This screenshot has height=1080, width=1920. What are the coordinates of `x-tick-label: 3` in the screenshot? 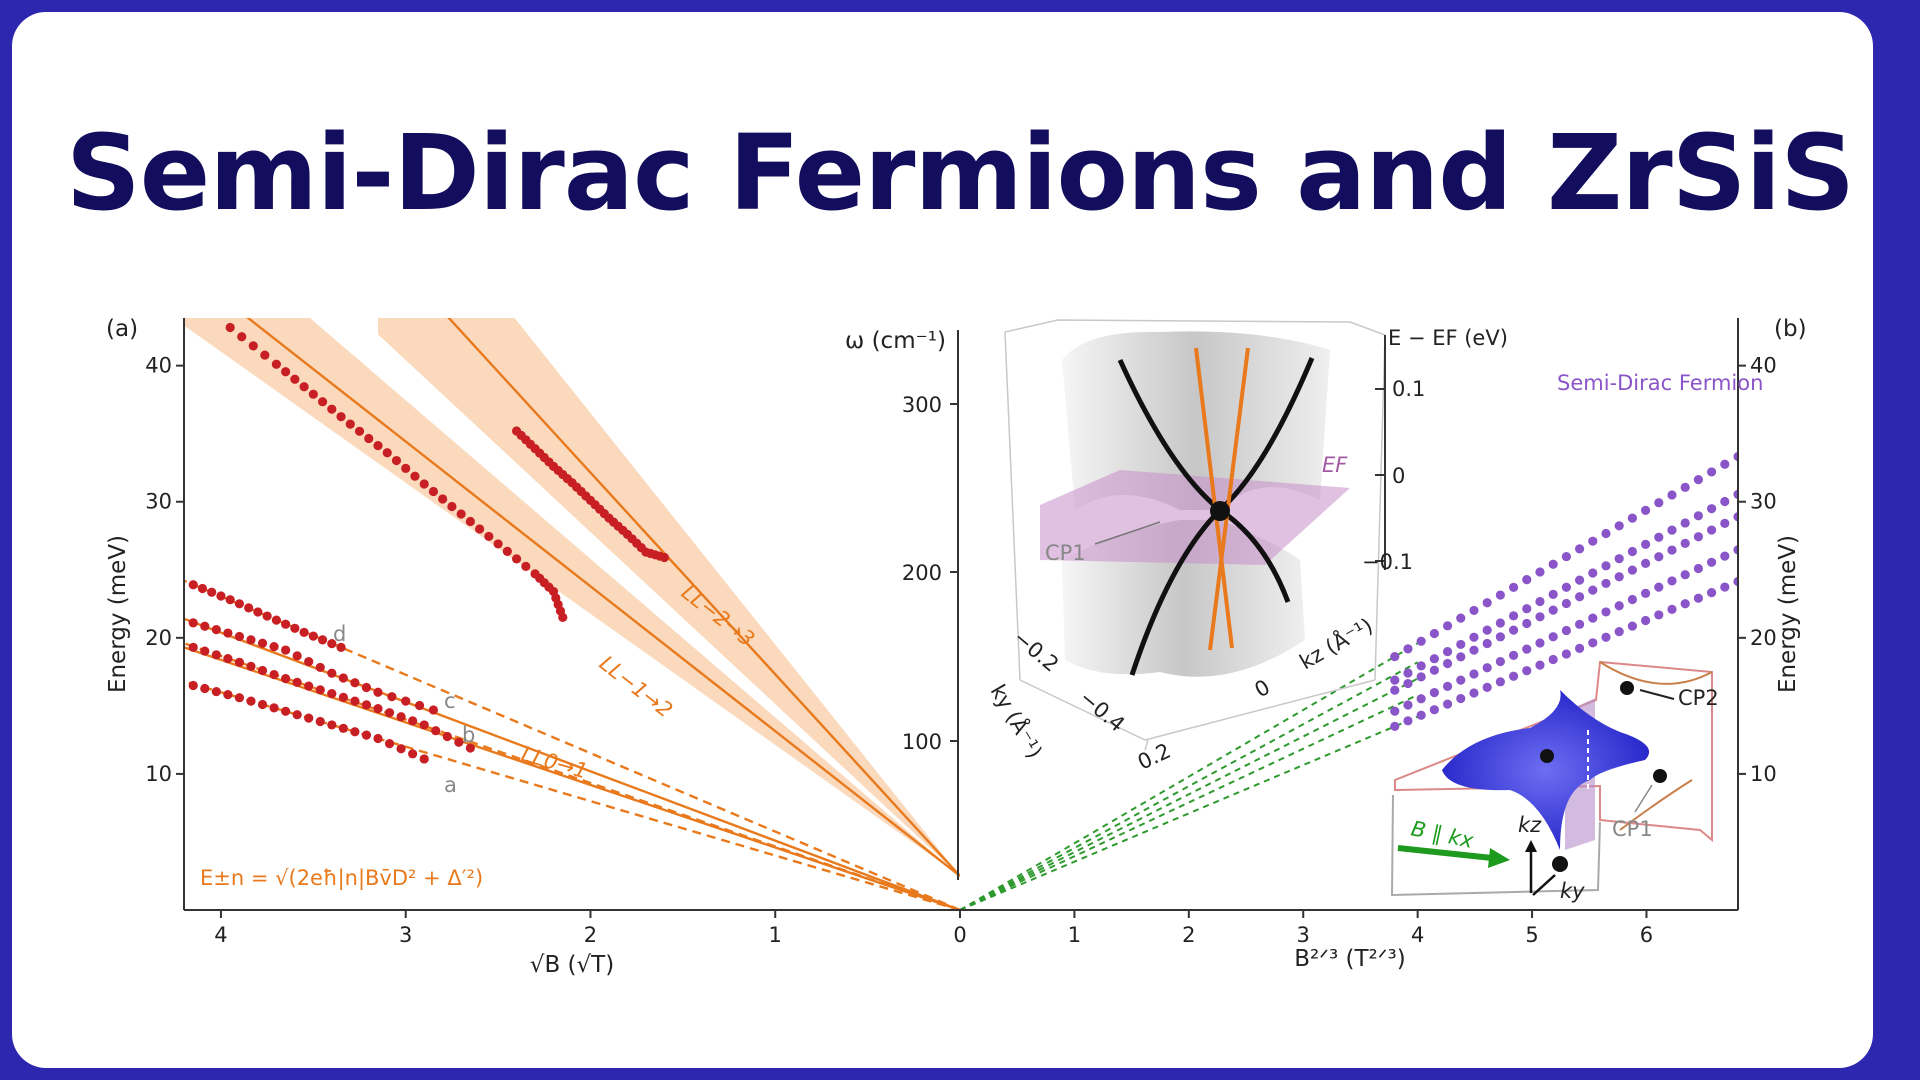 It's located at (1303, 935).